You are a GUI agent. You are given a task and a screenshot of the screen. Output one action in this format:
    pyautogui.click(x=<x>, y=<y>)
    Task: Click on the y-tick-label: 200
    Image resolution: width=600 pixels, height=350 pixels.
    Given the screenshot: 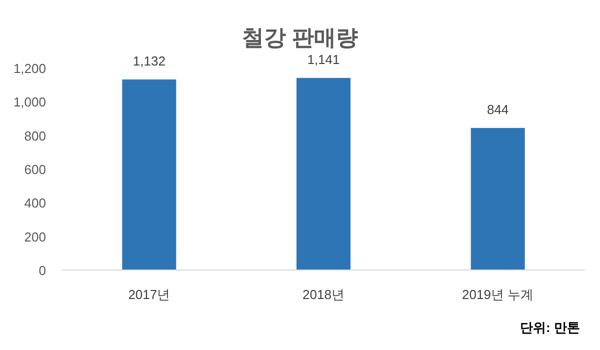 What is the action you would take?
    pyautogui.click(x=35, y=236)
    